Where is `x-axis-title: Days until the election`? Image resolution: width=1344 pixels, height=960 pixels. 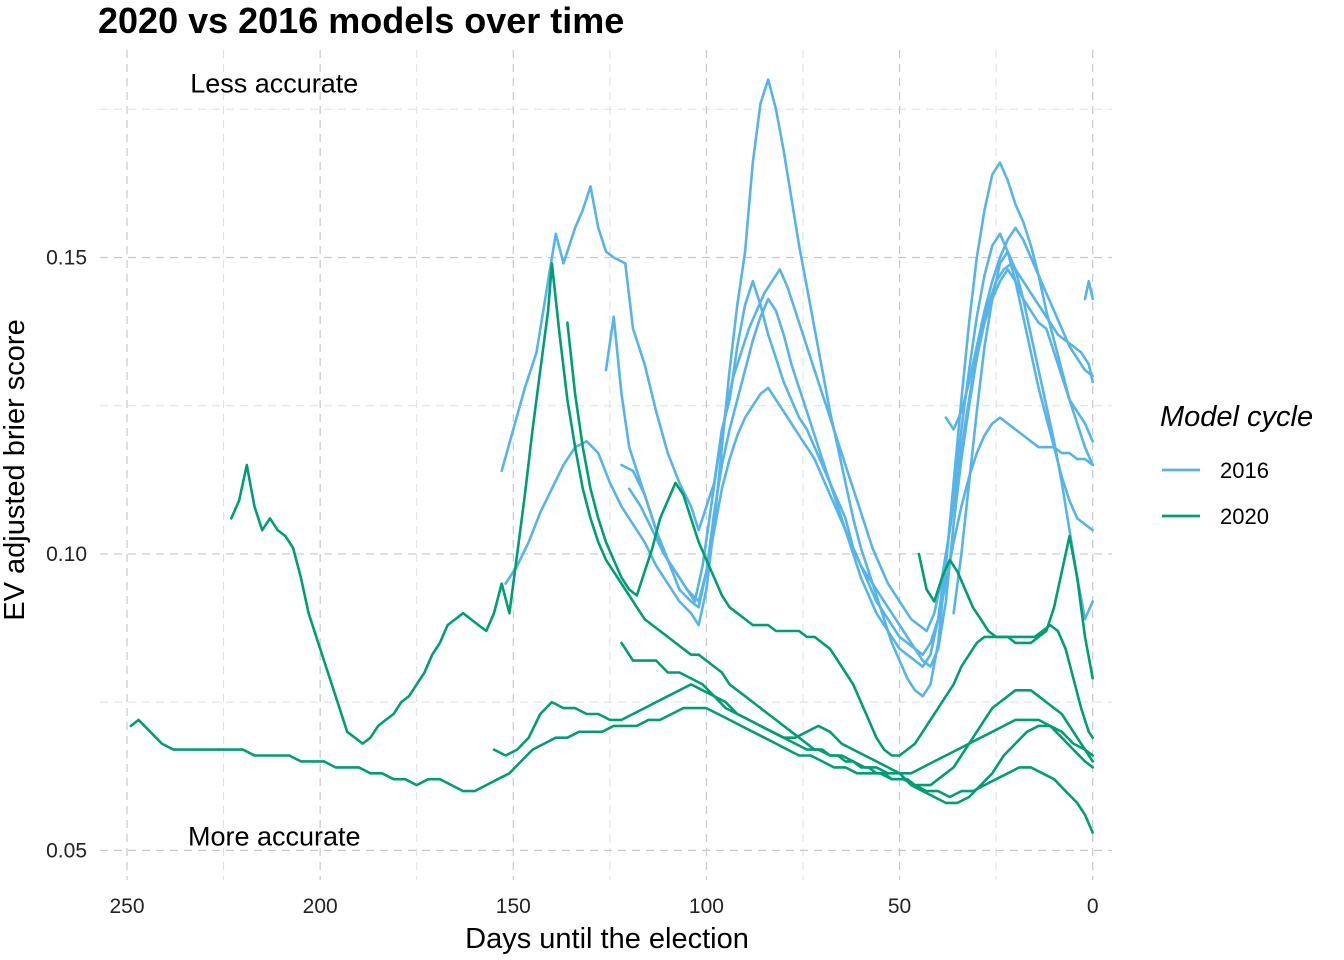 x-axis-title: Days until the election is located at coordinates (607, 939).